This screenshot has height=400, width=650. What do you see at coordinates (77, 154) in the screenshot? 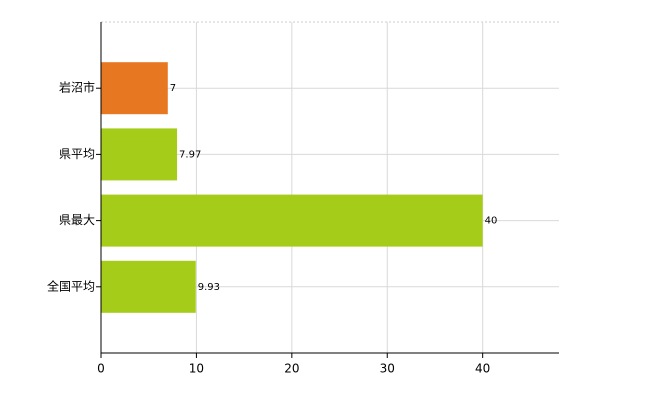
I see `y-tick-label: 県平均` at bounding box center [77, 154].